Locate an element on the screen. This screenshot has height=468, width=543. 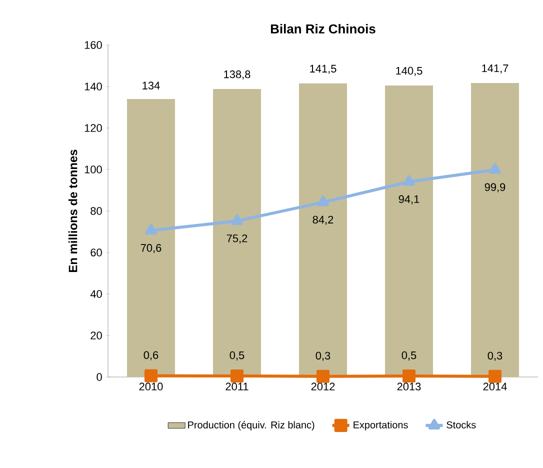
y-tick-label: 40 is located at coordinates (96, 294).